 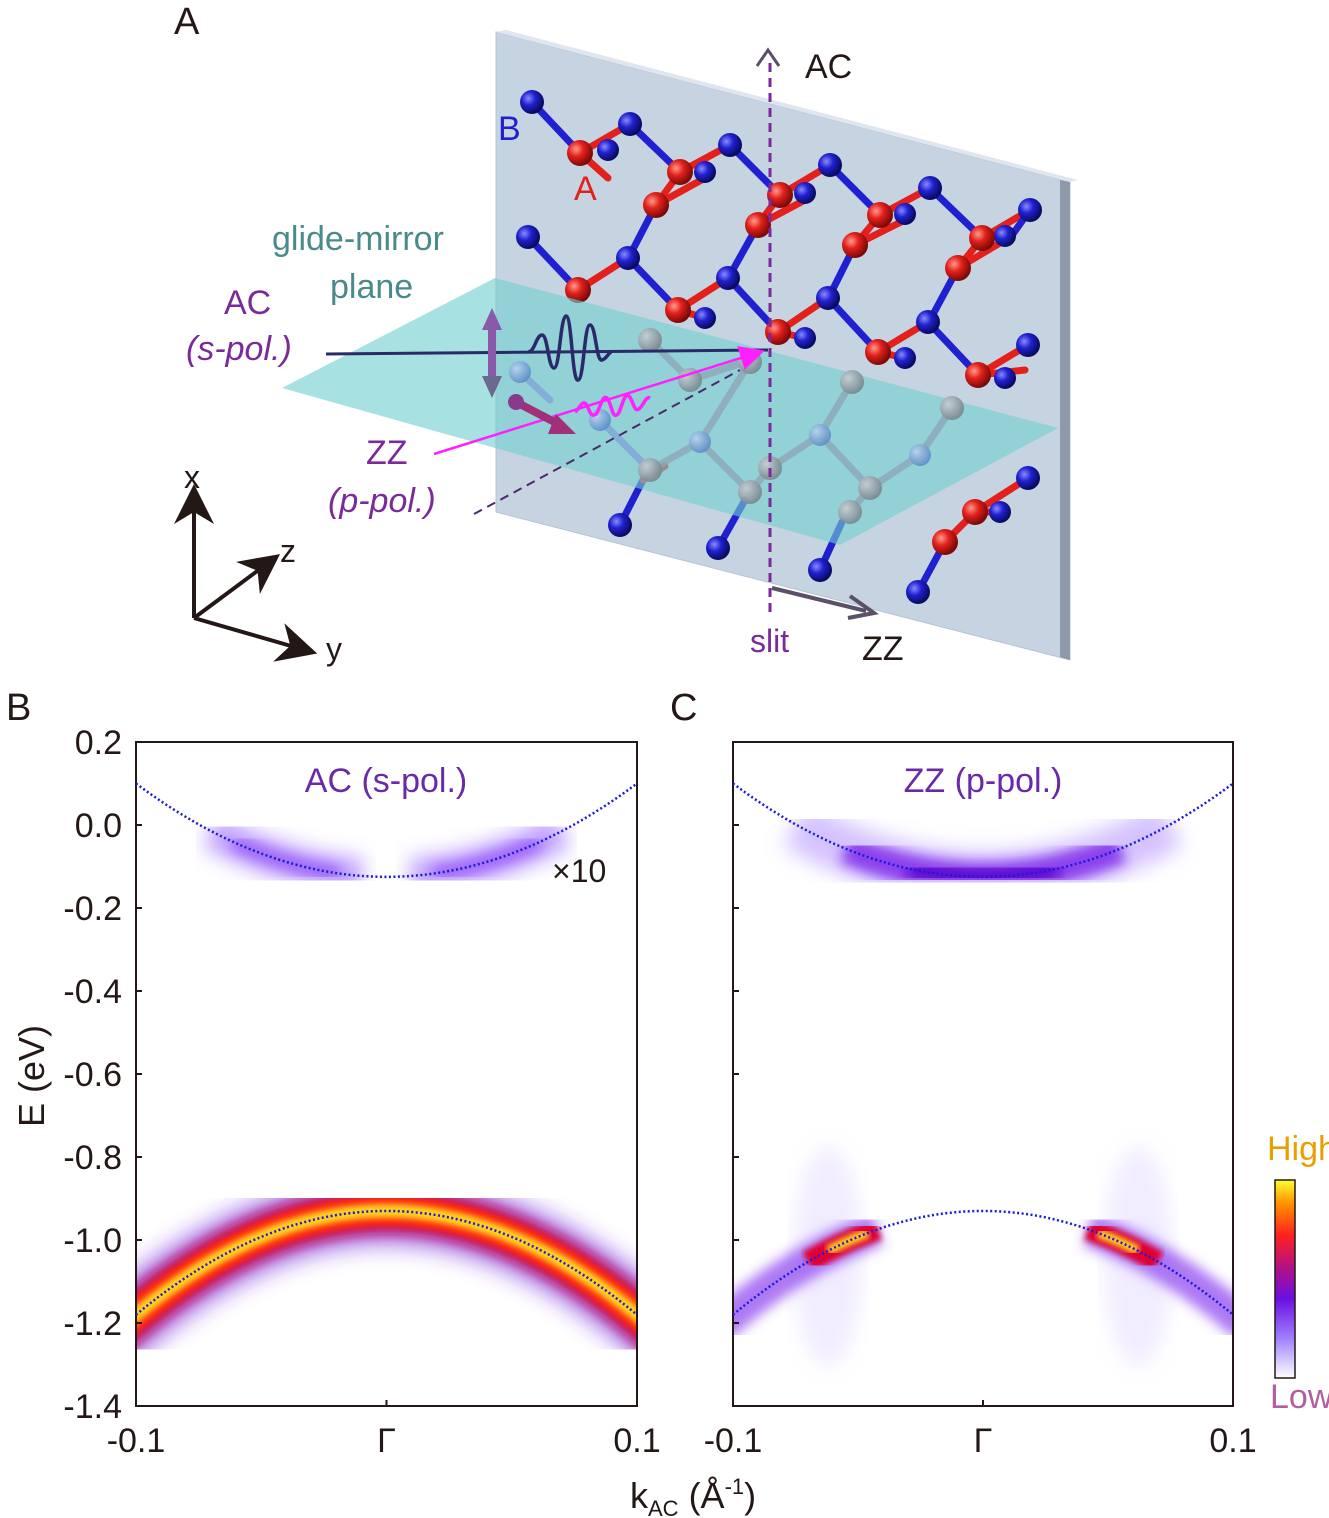 What do you see at coordinates (639, 1495) in the screenshot?
I see `x-axis-label-main: k` at bounding box center [639, 1495].